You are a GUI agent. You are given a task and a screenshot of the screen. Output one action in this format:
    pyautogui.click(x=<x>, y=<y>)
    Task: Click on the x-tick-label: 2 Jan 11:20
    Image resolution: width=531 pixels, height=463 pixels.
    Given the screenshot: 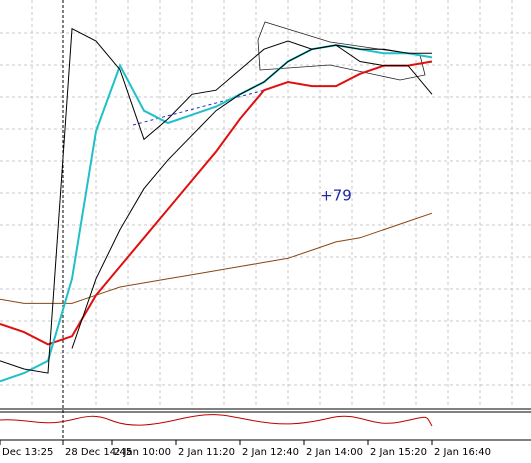 What is the action you would take?
    pyautogui.click(x=206, y=452)
    